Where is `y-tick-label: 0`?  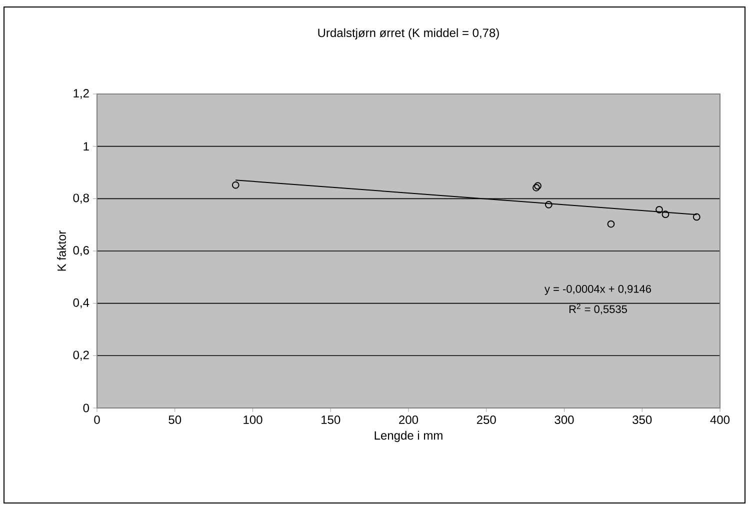
y-tick-label: 0 is located at coordinates (86, 408).